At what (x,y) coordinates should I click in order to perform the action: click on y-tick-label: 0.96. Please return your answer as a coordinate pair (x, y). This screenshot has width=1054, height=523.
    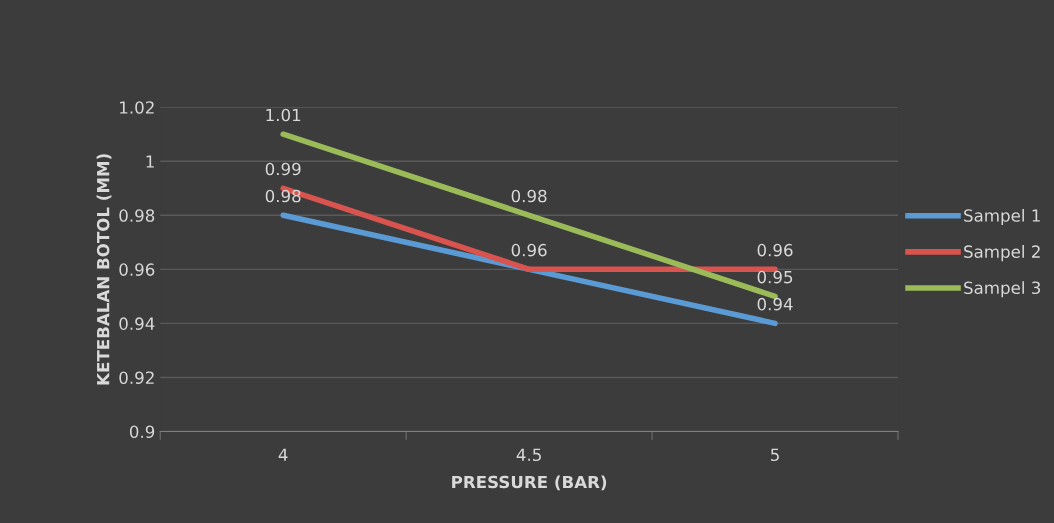
    Looking at the image, I should click on (137, 269).